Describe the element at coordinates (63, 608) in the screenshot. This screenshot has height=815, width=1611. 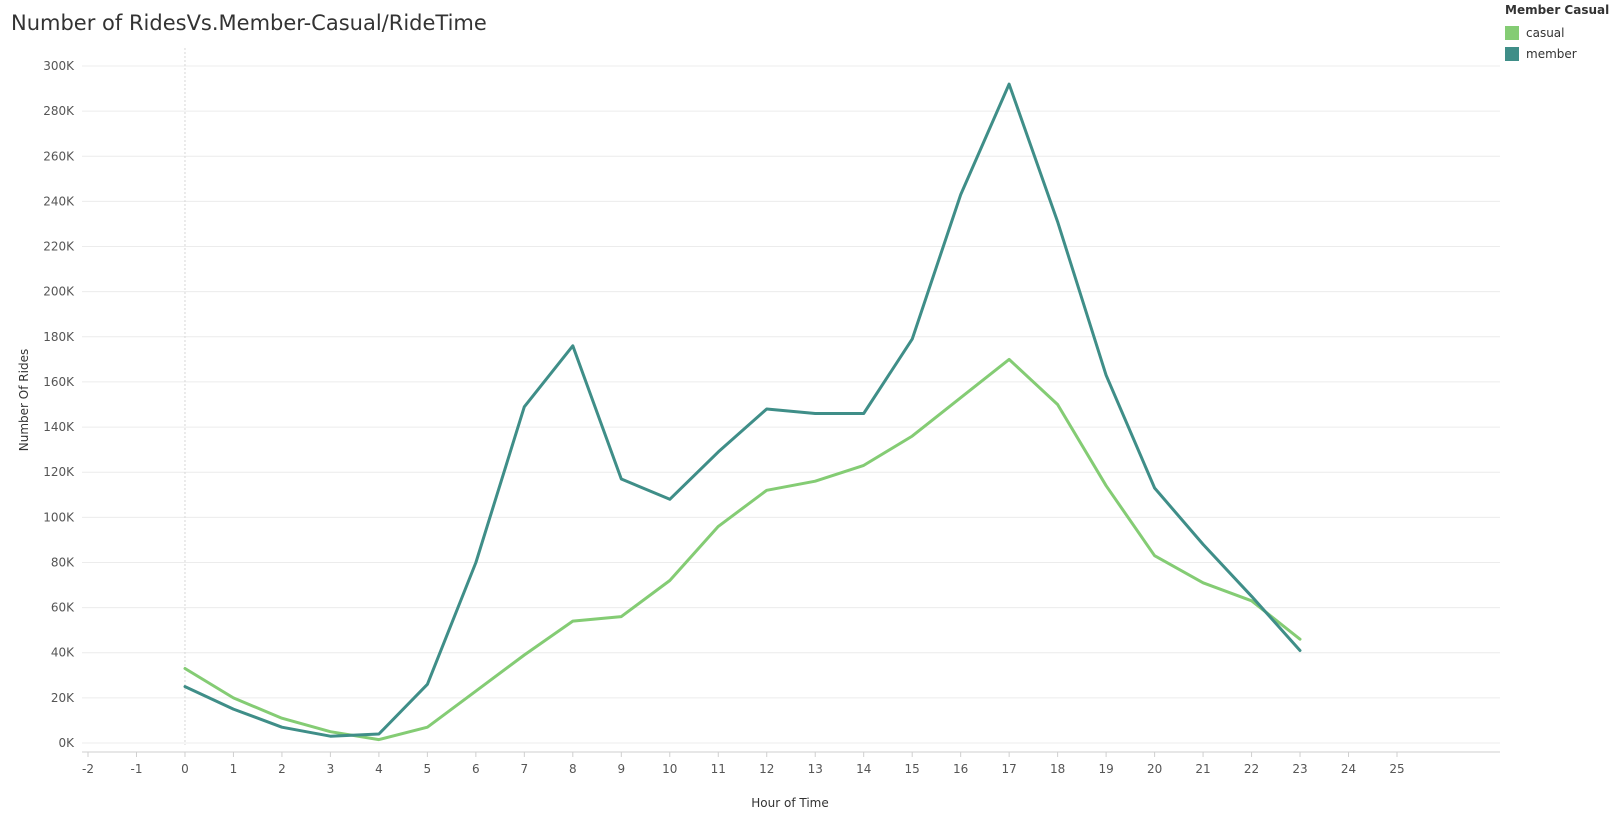
I see `y-tick-label: 60K` at that location.